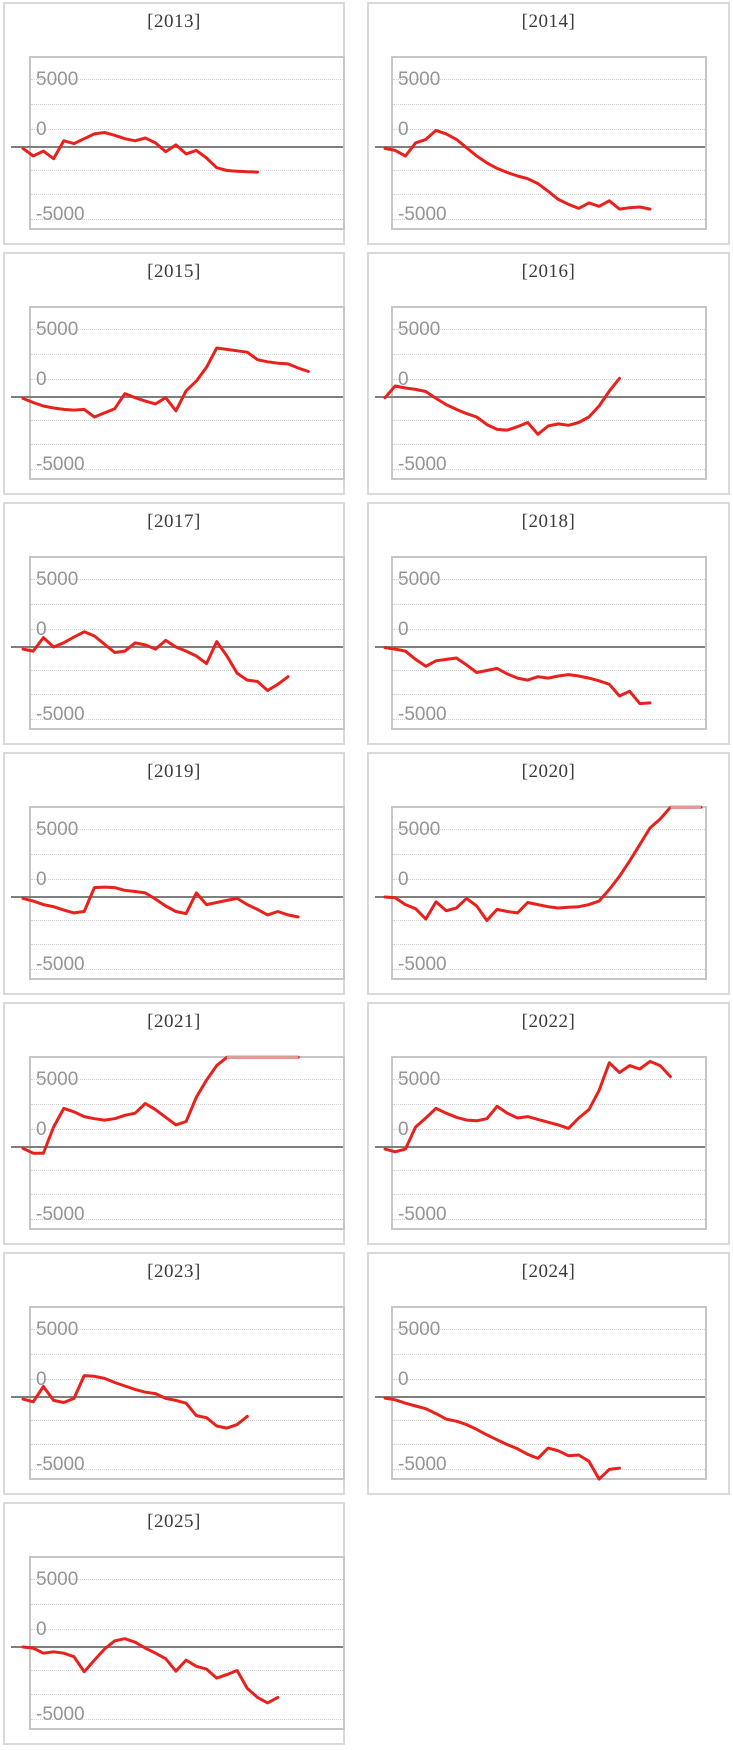  What do you see at coordinates (548, 1021) in the screenshot?
I see `panel-title: [2022]` at bounding box center [548, 1021].